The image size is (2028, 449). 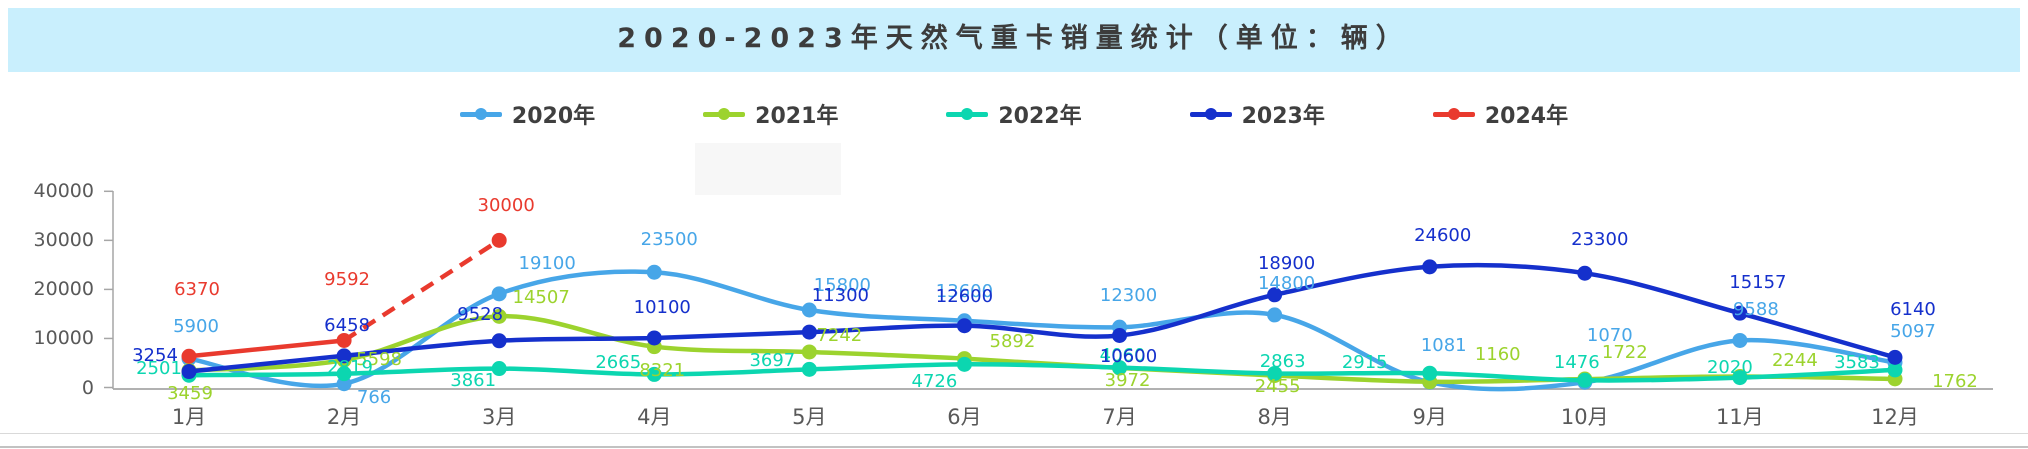 What do you see at coordinates (189, 356) in the screenshot?
I see `point-2024年-1月` at bounding box center [189, 356].